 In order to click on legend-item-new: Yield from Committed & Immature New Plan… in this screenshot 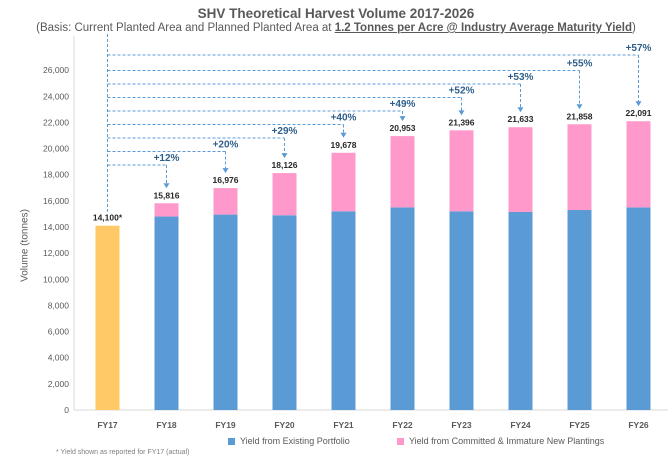, I will do `click(500, 441)`.